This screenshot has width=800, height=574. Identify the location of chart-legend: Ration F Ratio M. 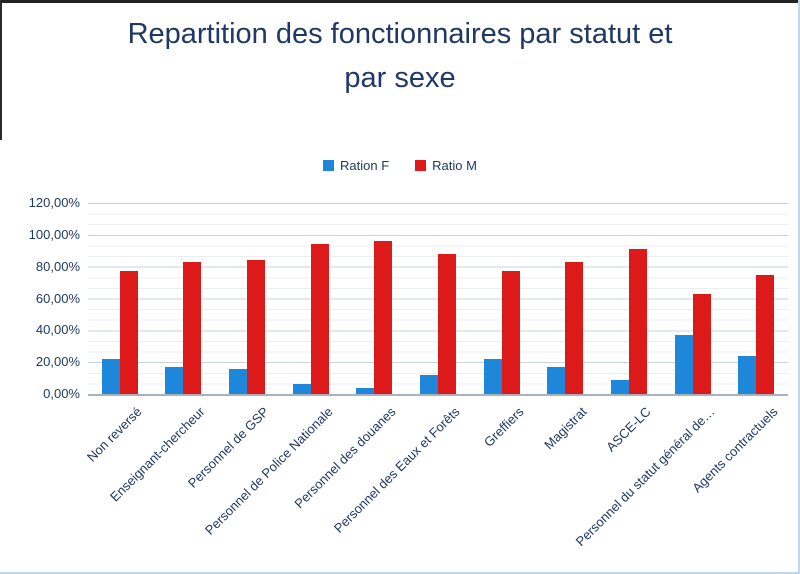
(400, 165).